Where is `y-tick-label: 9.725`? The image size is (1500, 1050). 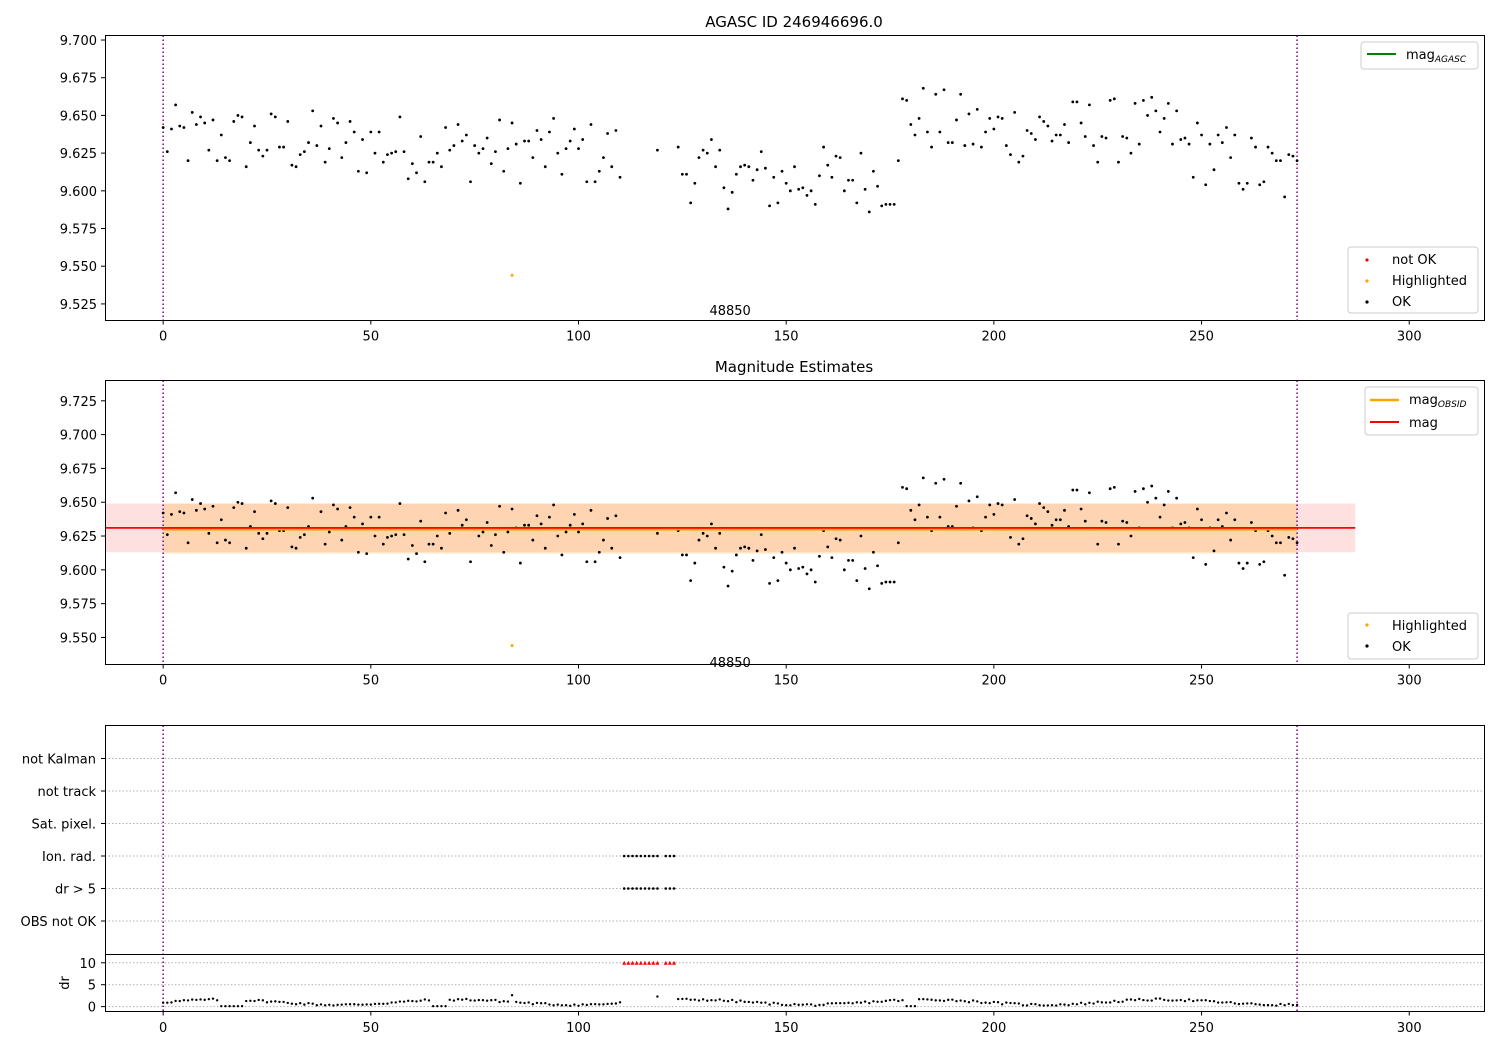
y-tick-label: 9.725 is located at coordinates (78, 402).